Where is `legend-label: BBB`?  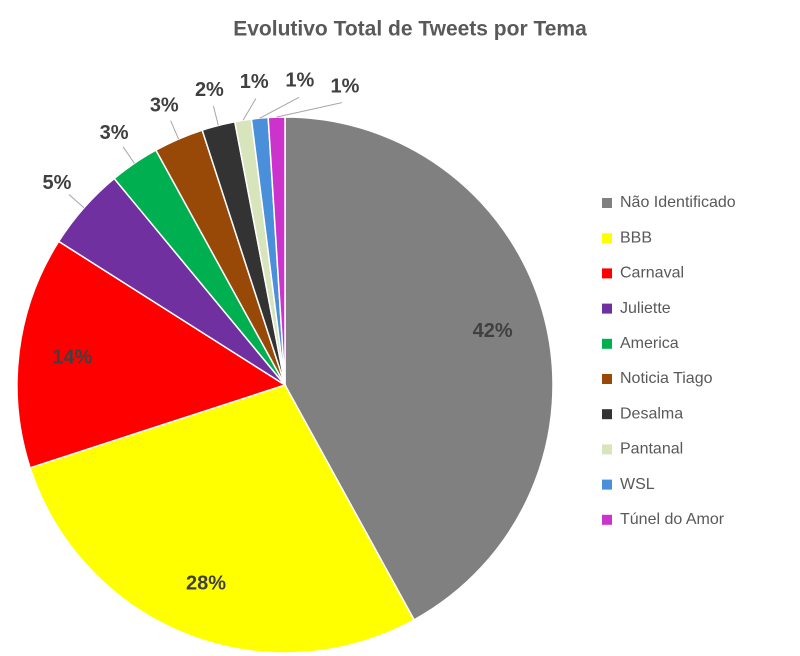
legend-label: BBB is located at coordinates (636, 237).